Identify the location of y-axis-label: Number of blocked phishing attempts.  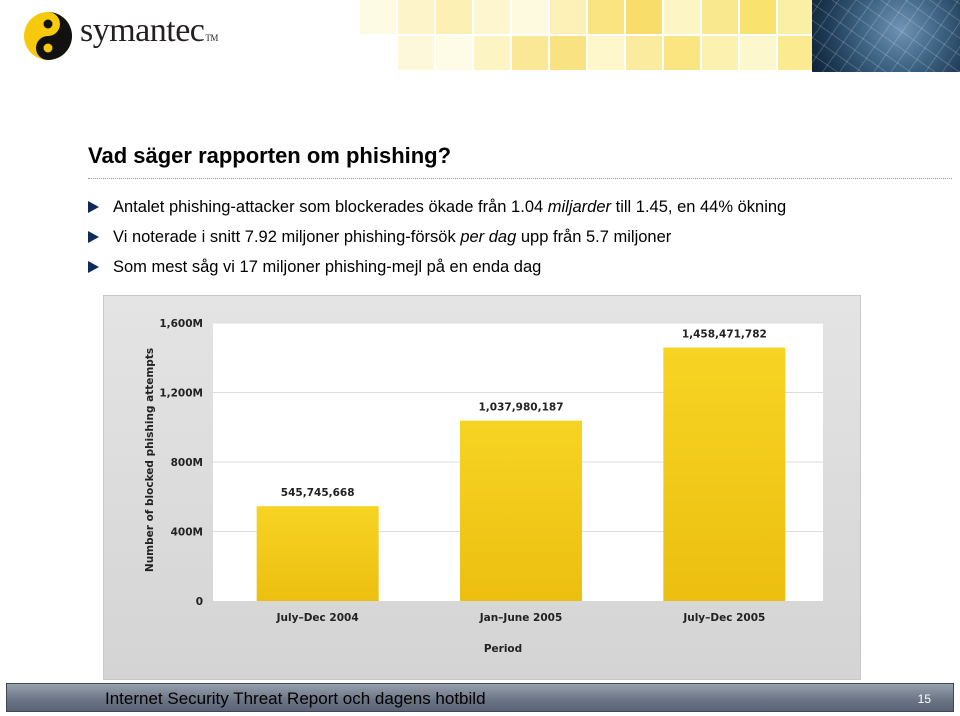
(150, 460).